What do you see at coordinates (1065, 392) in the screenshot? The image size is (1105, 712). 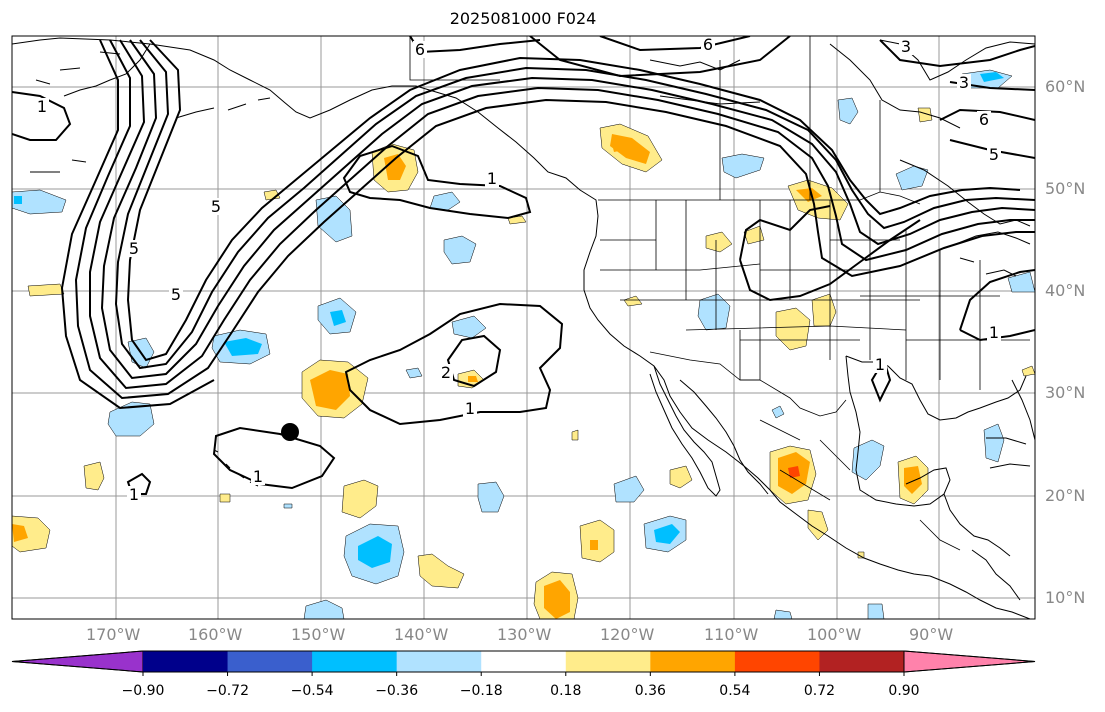 I see `lat-label: 30°N` at bounding box center [1065, 392].